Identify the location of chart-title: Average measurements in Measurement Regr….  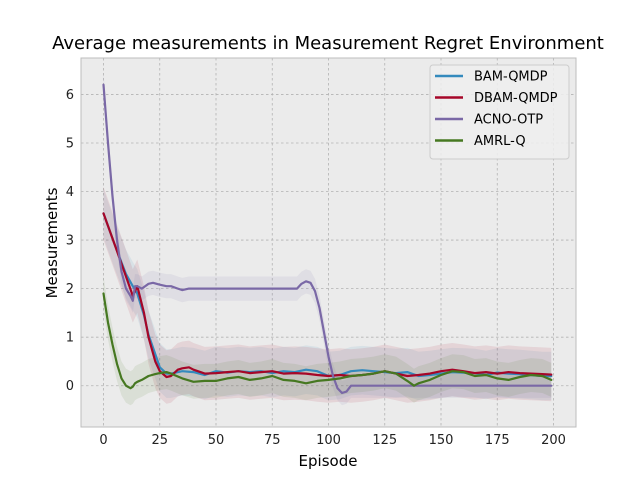
(328, 43).